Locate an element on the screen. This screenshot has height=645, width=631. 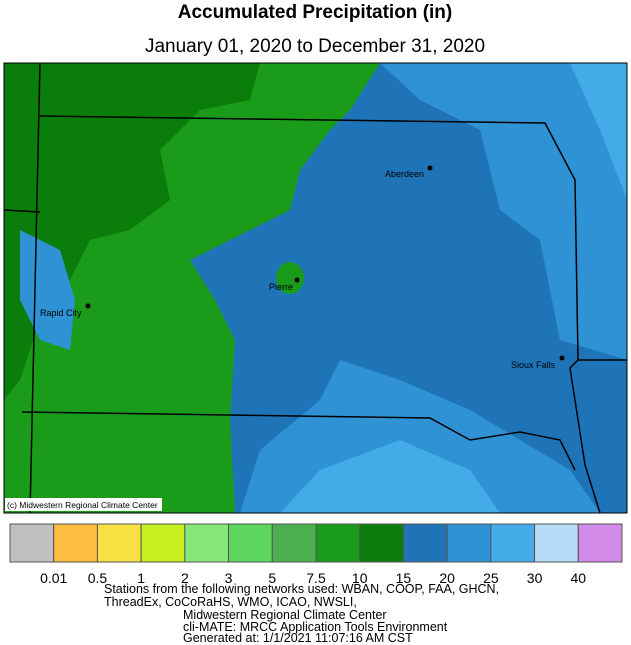
legend-label: 30 is located at coordinates (535, 578).